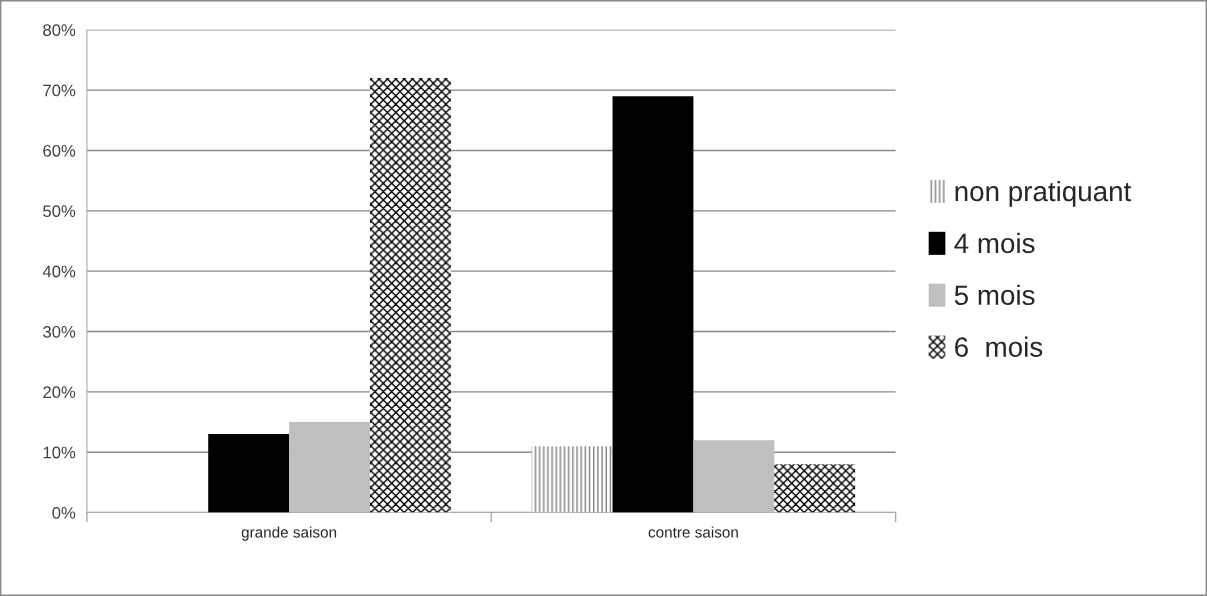 The image size is (1207, 596). I want to click on legend-label: 5 mois, so click(994, 295).